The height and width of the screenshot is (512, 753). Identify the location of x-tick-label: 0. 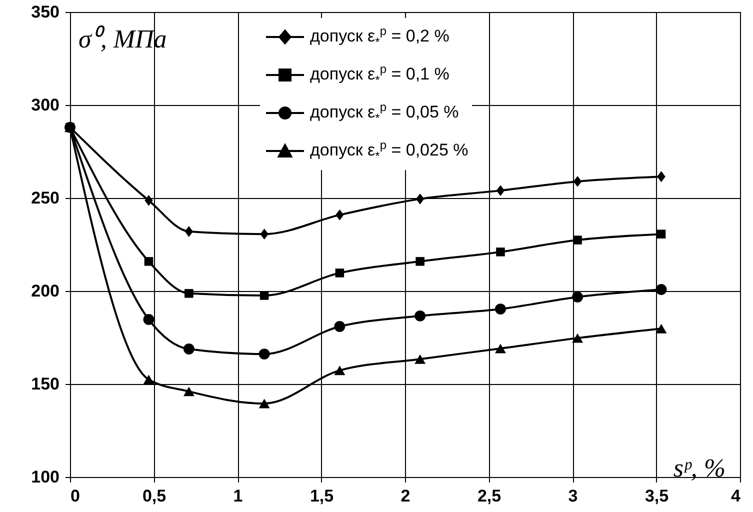
(75, 496).